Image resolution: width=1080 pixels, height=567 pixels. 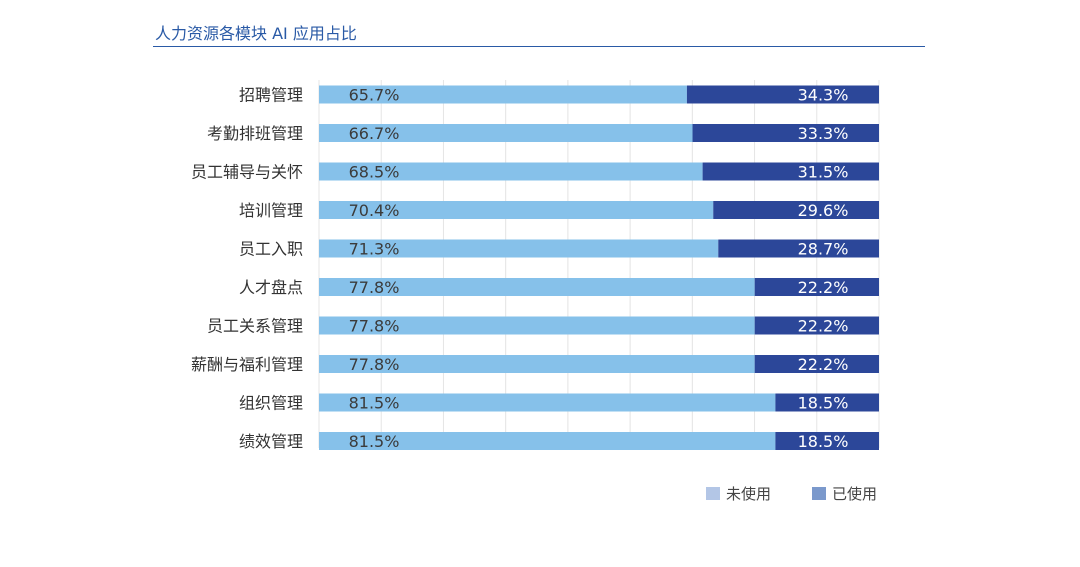 What do you see at coordinates (374, 249) in the screenshot?
I see `data-label-unused: 71.3%` at bounding box center [374, 249].